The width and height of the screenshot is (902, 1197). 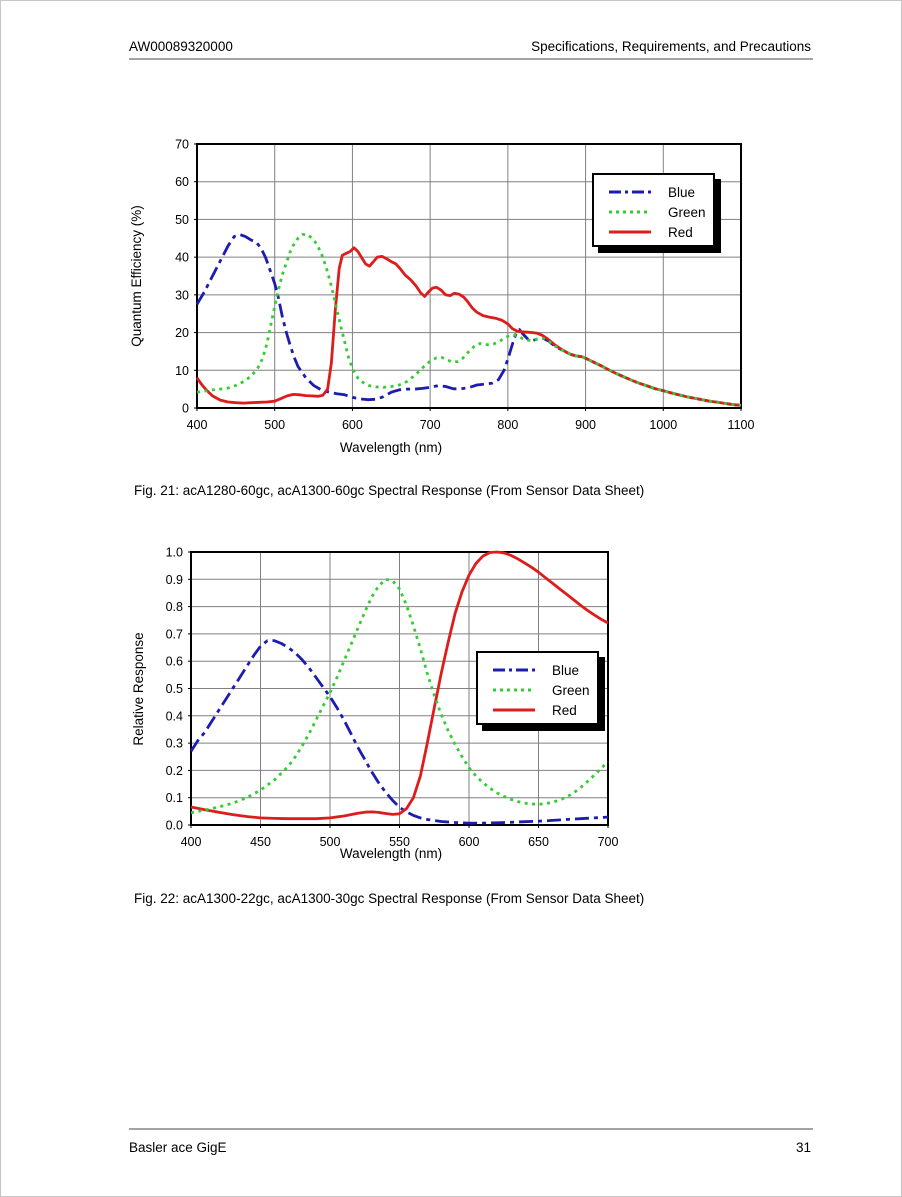 I want to click on x-tick-label: 900, so click(x=585, y=425).